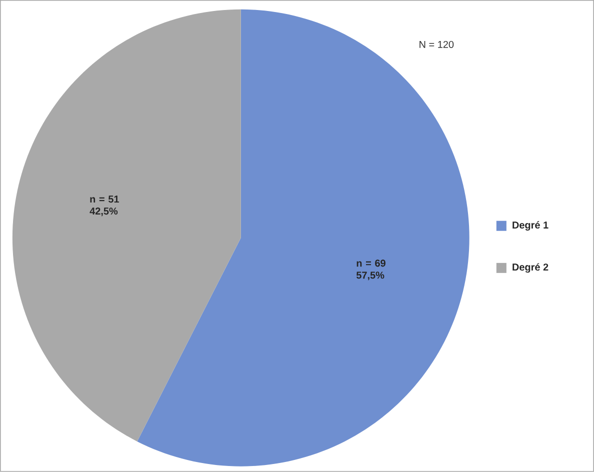 Image resolution: width=594 pixels, height=472 pixels. What do you see at coordinates (530, 226) in the screenshot?
I see `legend-label: Degré 1` at bounding box center [530, 226].